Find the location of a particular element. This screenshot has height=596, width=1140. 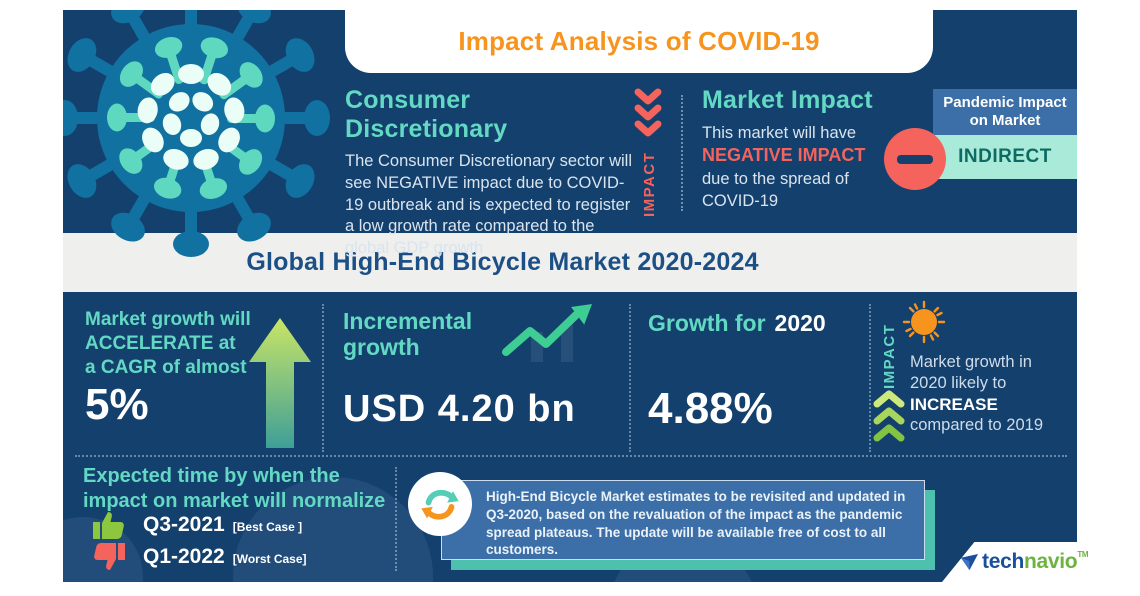

title-band: Global High-End Bicycle Market 2020-2024 is located at coordinates (570, 262).